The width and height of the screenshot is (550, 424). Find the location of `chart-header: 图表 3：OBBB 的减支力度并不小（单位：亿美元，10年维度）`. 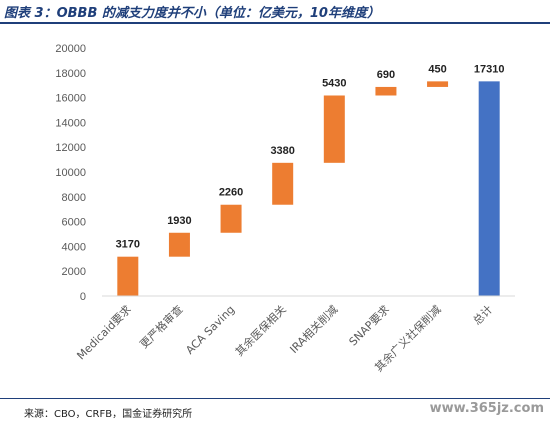

chart-header: 图表 3：OBBB 的减支力度并不小（单位：亿美元，10年维度） is located at coordinates (275, 12).